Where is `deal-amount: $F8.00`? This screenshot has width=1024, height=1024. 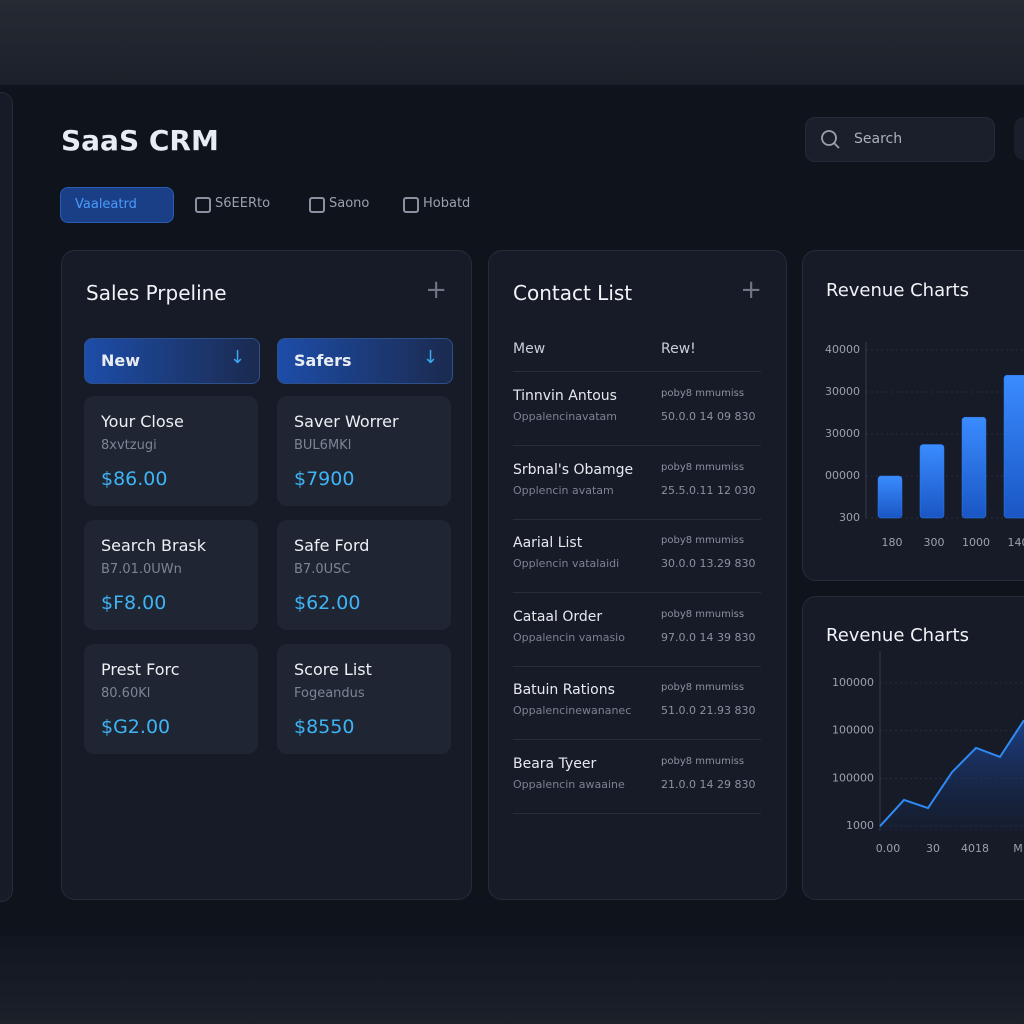 deal-amount: $F8.00 is located at coordinates (134, 603).